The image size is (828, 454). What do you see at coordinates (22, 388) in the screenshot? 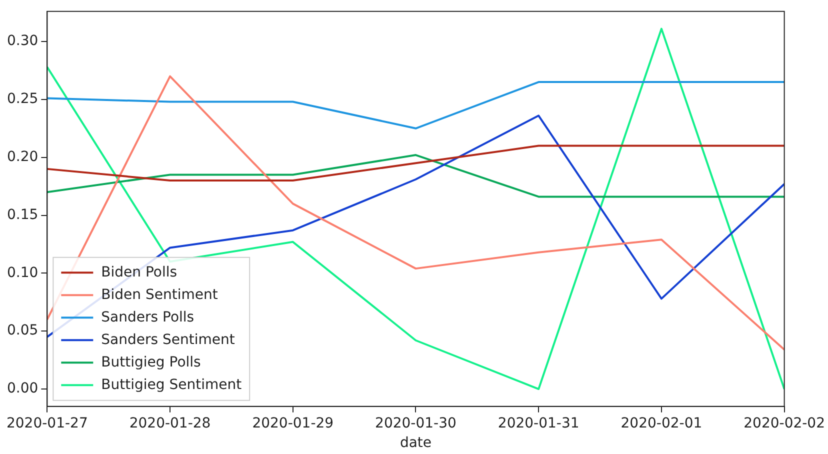
I see `y-tick-label: 0.00` at bounding box center [22, 388].